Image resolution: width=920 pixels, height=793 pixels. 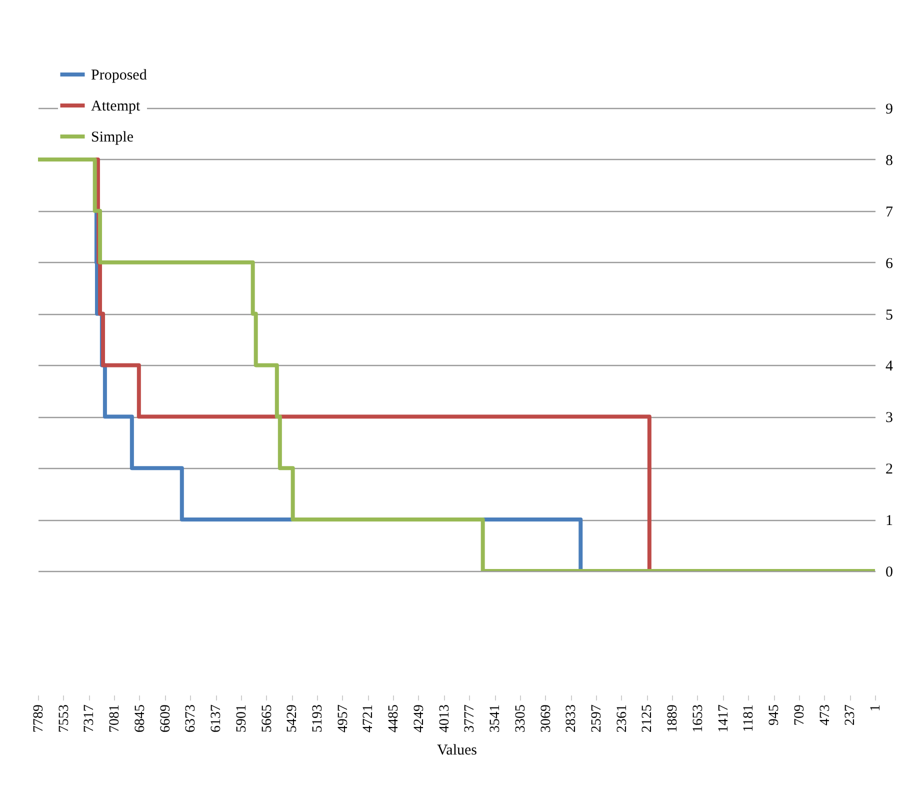 What do you see at coordinates (292, 718) in the screenshot?
I see `x-tick-label: 5429` at bounding box center [292, 718].